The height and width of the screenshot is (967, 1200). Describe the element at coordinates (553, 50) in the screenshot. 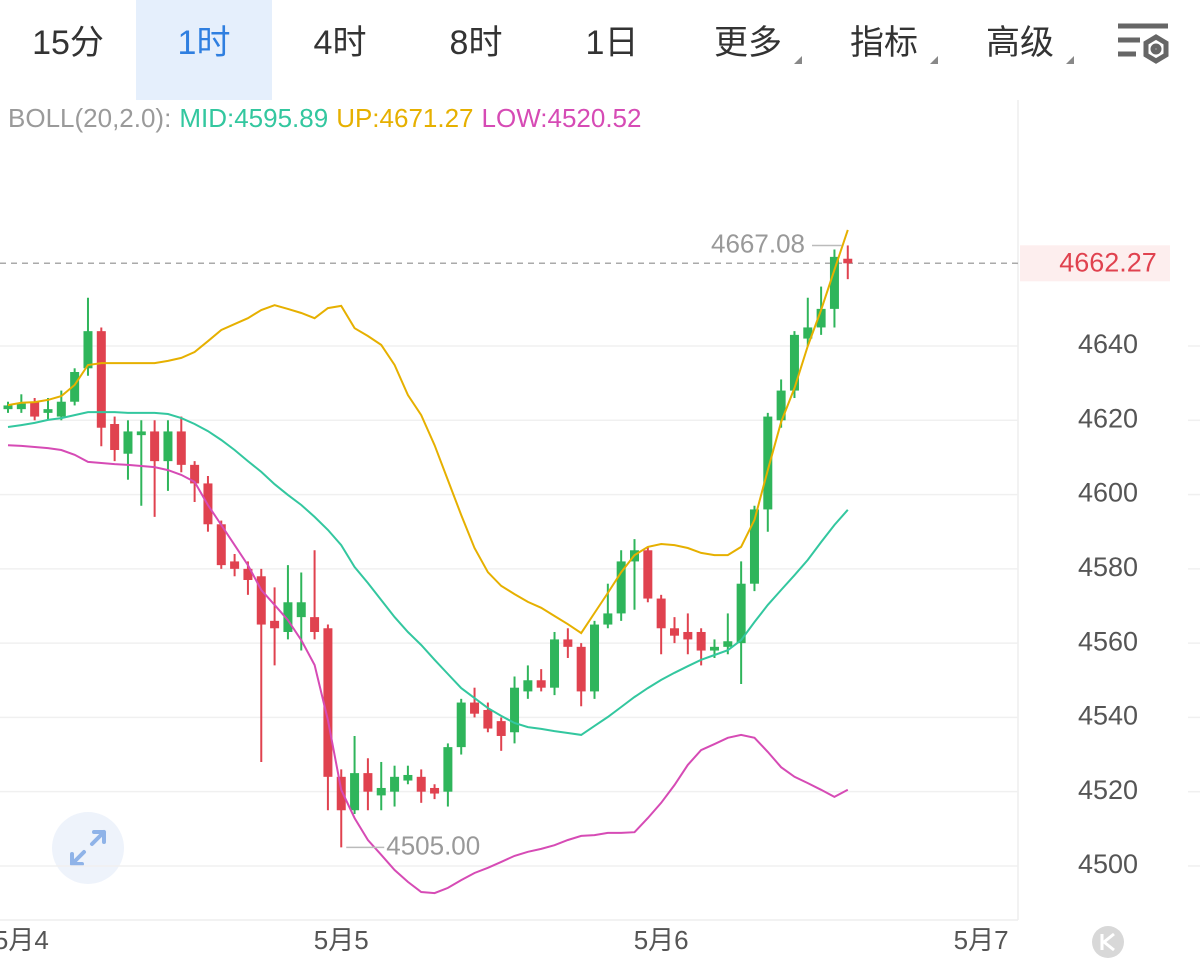

I see `tab-bar: 15分 1时 4时 8时 1日 更多 指标 高级` at that location.